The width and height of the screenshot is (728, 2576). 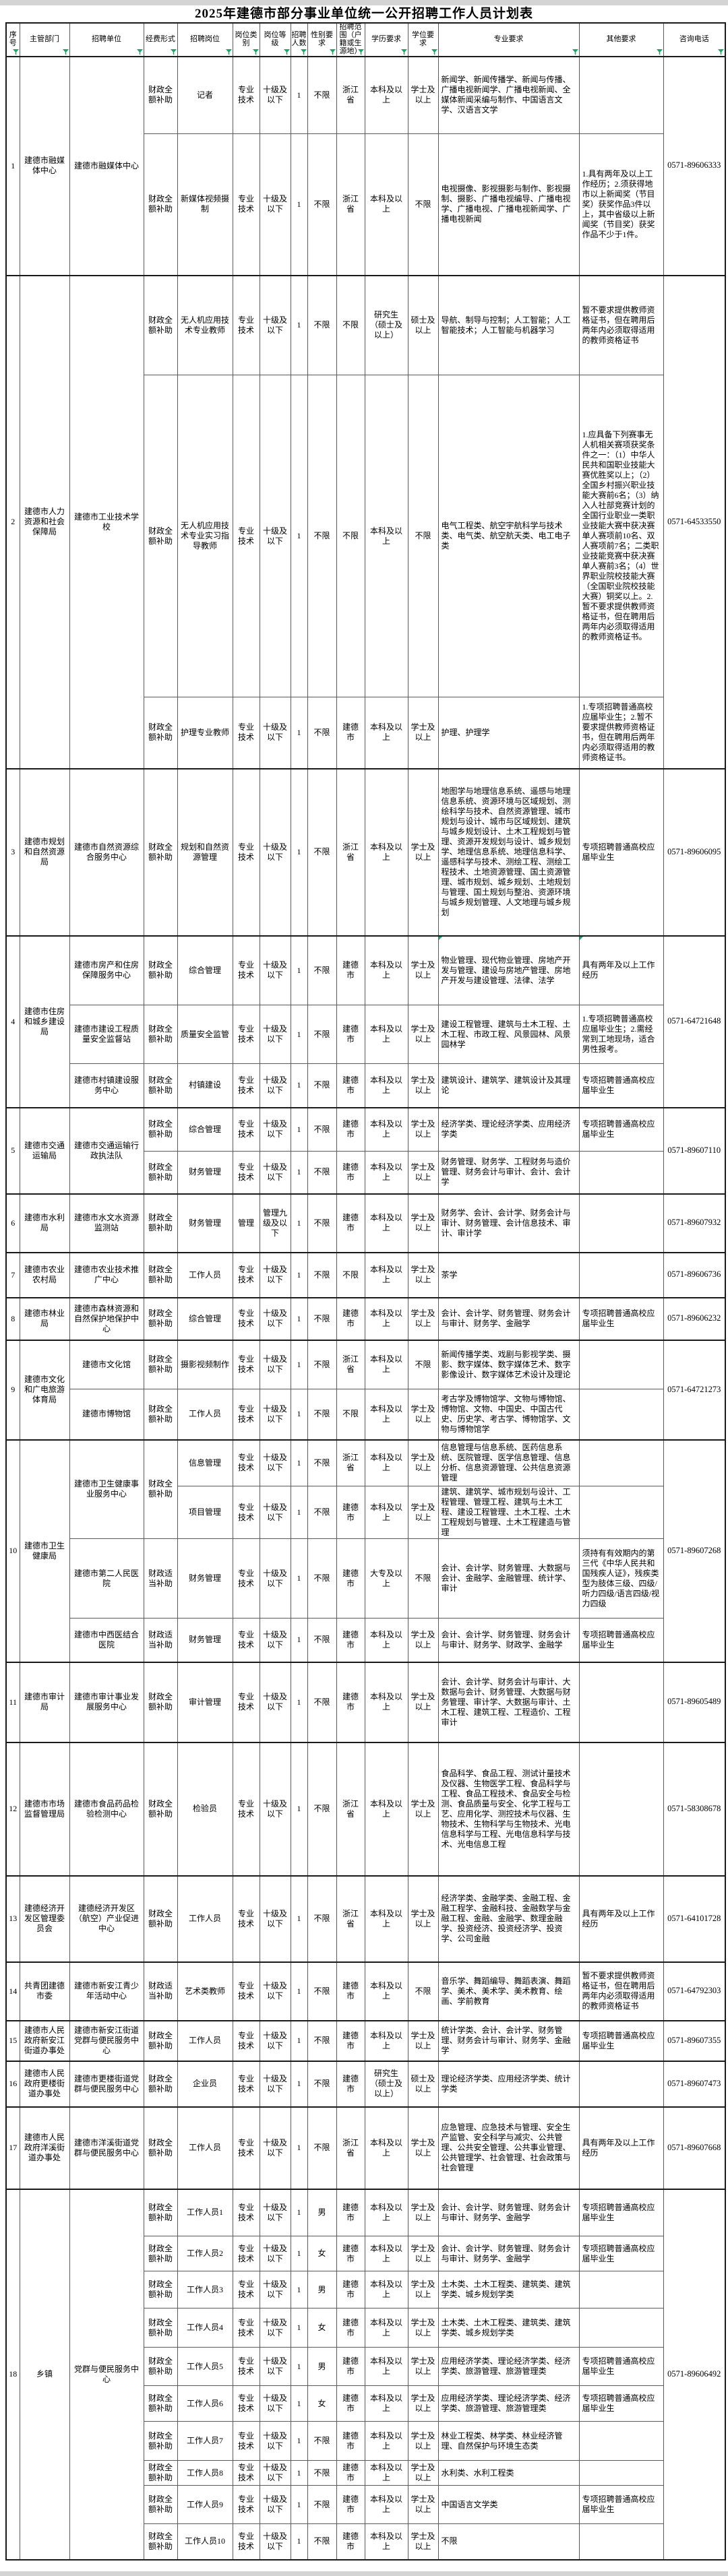 What do you see at coordinates (44, 38) in the screenshot?
I see `column-header-label: 主管部门` at bounding box center [44, 38].